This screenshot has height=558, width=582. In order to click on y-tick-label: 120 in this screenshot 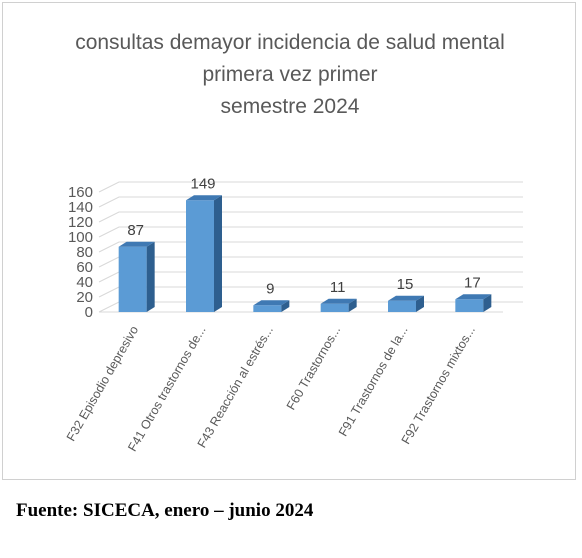, I will do `click(80, 222)`.